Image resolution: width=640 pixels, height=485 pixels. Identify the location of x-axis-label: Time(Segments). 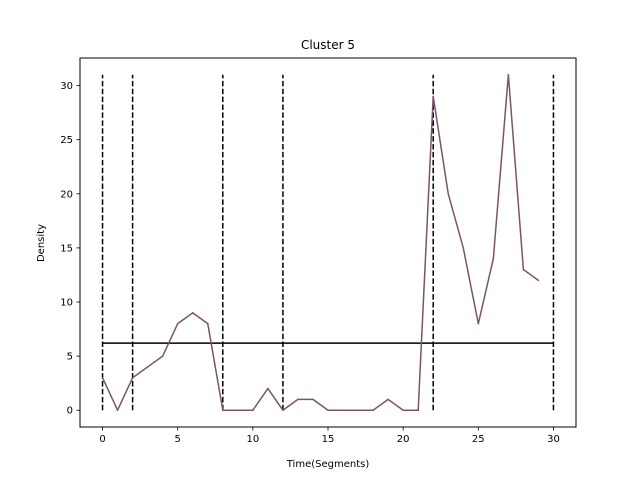
(328, 464).